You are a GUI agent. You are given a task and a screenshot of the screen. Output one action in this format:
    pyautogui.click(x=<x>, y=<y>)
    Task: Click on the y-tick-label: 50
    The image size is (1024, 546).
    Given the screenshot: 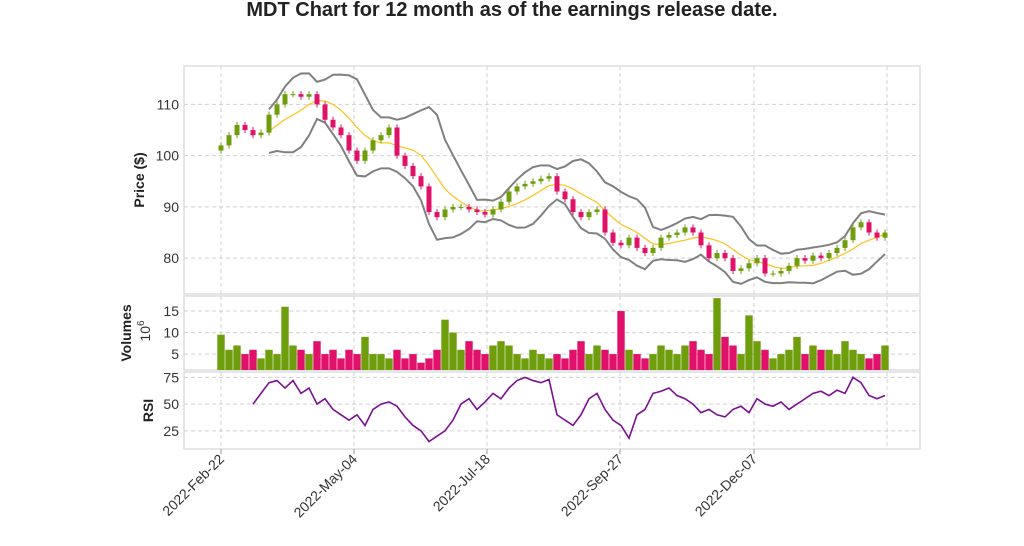 What is the action you would take?
    pyautogui.click(x=171, y=404)
    